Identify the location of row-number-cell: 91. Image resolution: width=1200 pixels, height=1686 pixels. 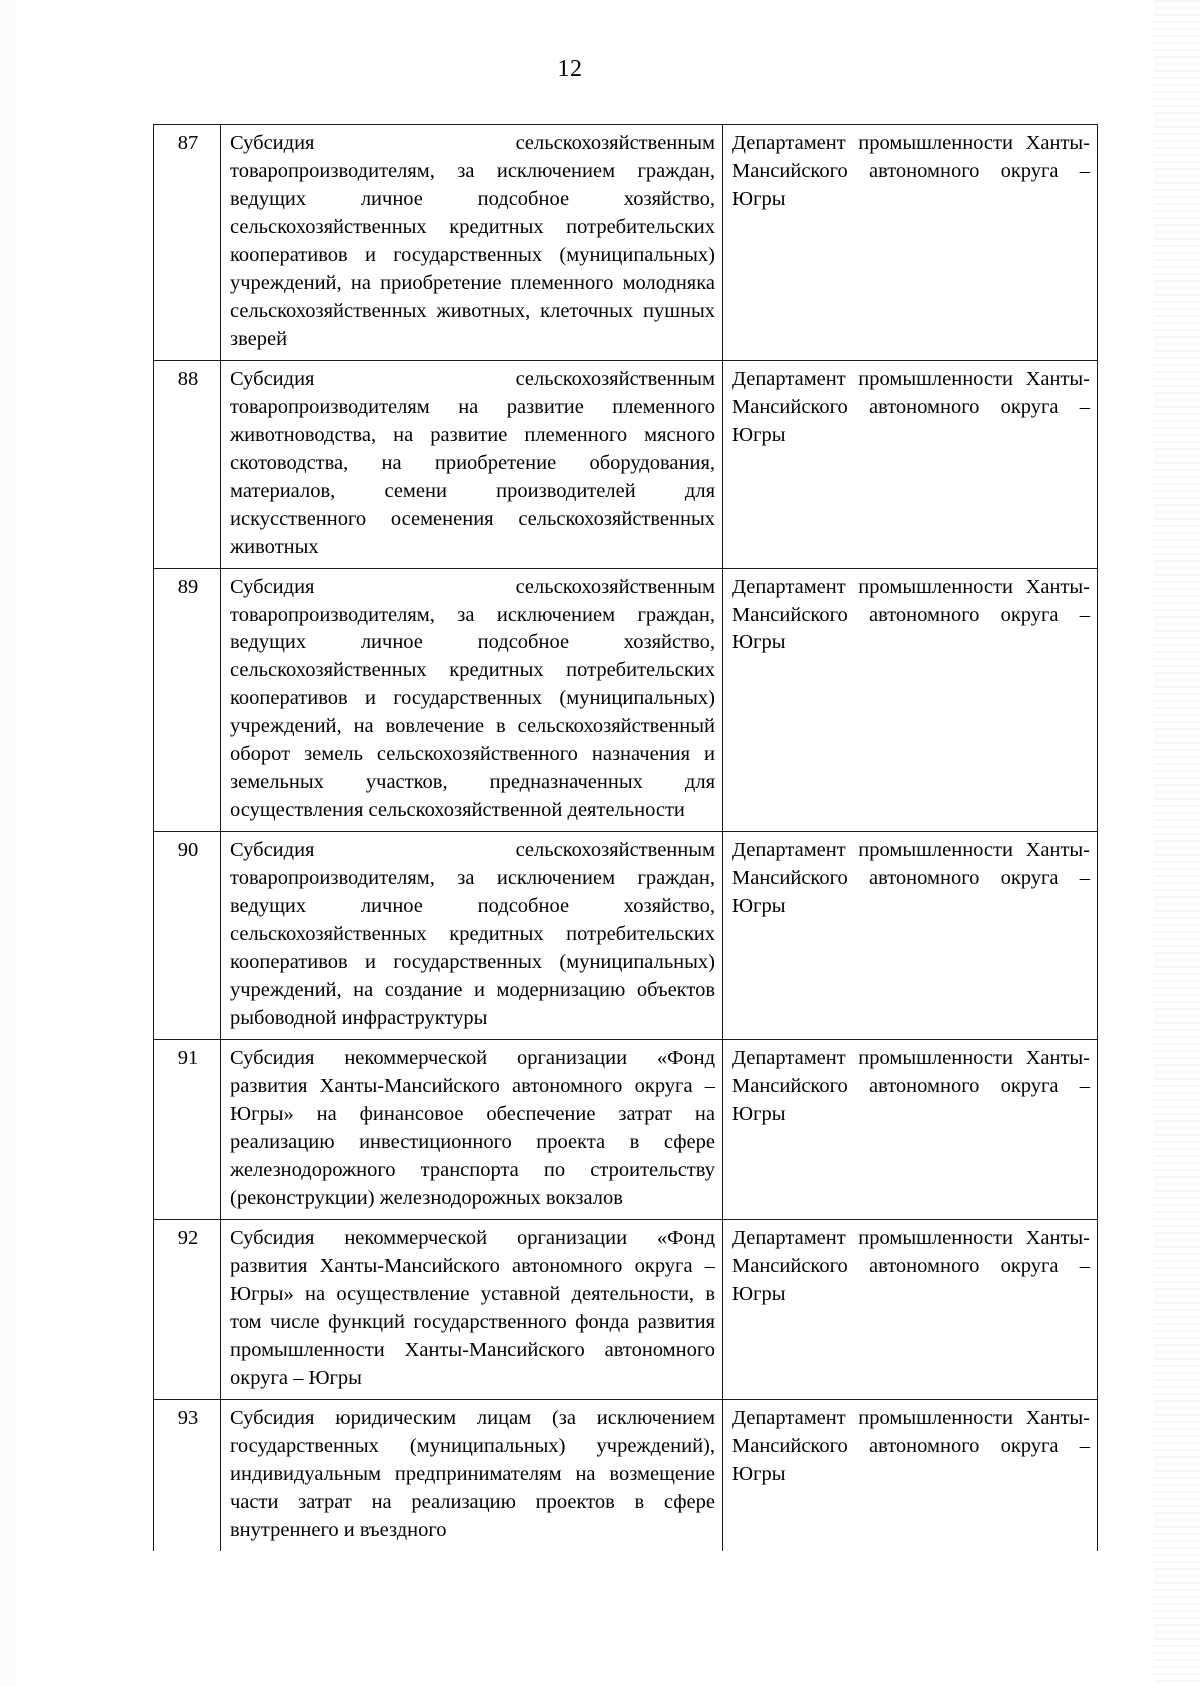
(187, 1129).